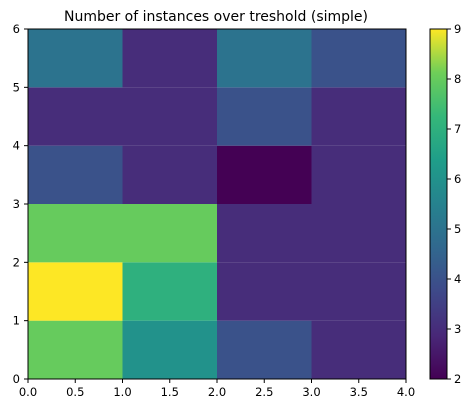 The width and height of the screenshot is (474, 412). Describe the element at coordinates (16, 29) in the screenshot. I see `y-tick-label: 6` at that location.